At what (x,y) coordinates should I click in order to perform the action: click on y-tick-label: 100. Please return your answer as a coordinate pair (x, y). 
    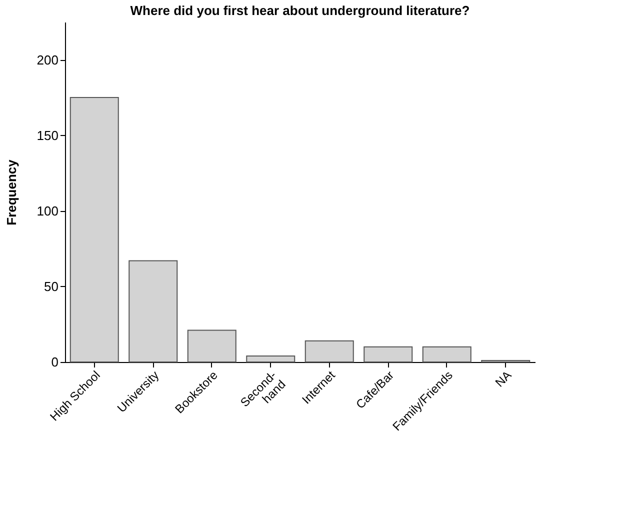
    Looking at the image, I should click on (47, 210).